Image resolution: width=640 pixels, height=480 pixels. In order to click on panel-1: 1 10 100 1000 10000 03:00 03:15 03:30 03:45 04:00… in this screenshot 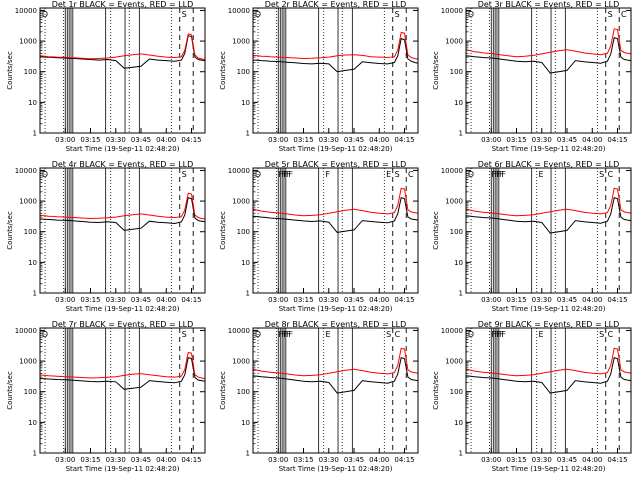, I will do `click(106, 76)`.